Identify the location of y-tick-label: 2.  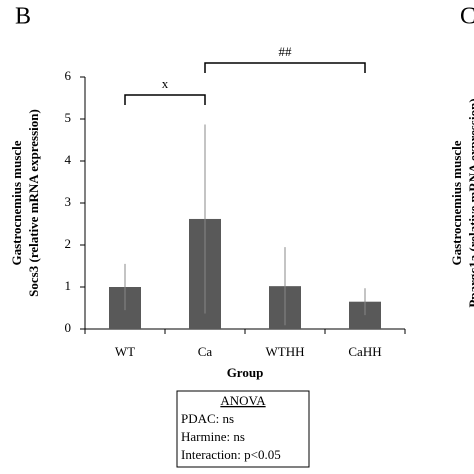
(68, 243).